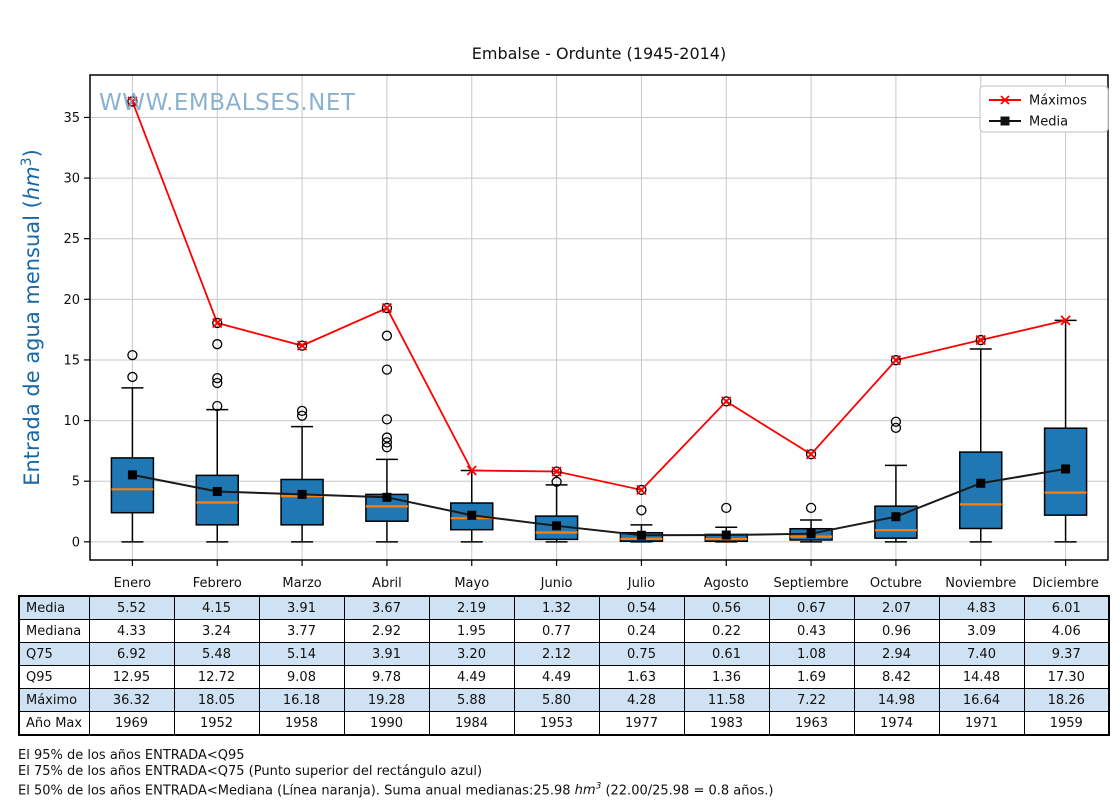 Image resolution: width=1120 pixels, height=810 pixels. Describe the element at coordinates (896, 700) in the screenshot. I see `table-cell: 14.98` at that location.